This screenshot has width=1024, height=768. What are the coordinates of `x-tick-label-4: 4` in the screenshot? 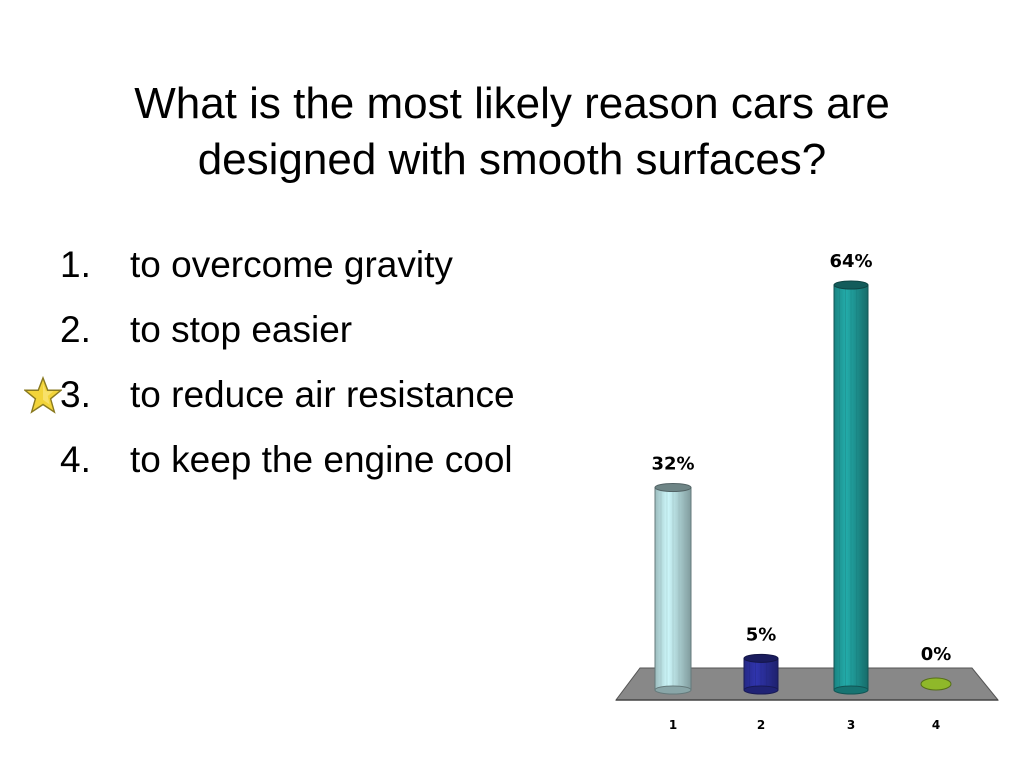 It's located at (936, 725).